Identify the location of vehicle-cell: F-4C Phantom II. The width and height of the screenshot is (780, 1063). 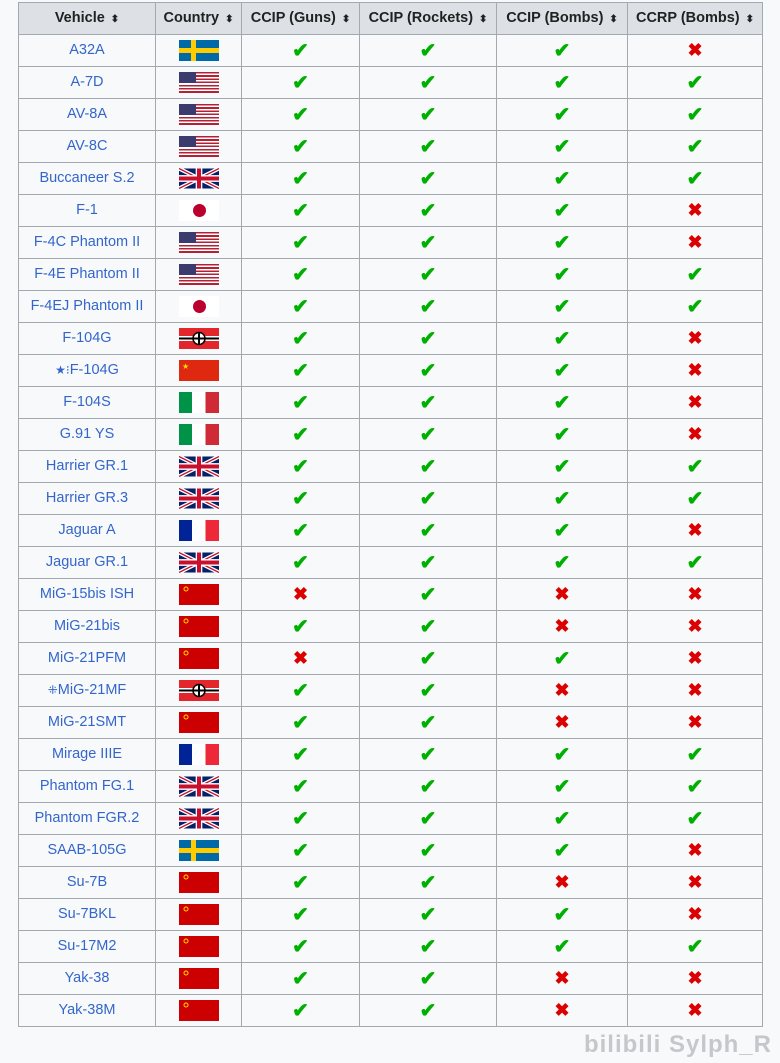
(87, 242).